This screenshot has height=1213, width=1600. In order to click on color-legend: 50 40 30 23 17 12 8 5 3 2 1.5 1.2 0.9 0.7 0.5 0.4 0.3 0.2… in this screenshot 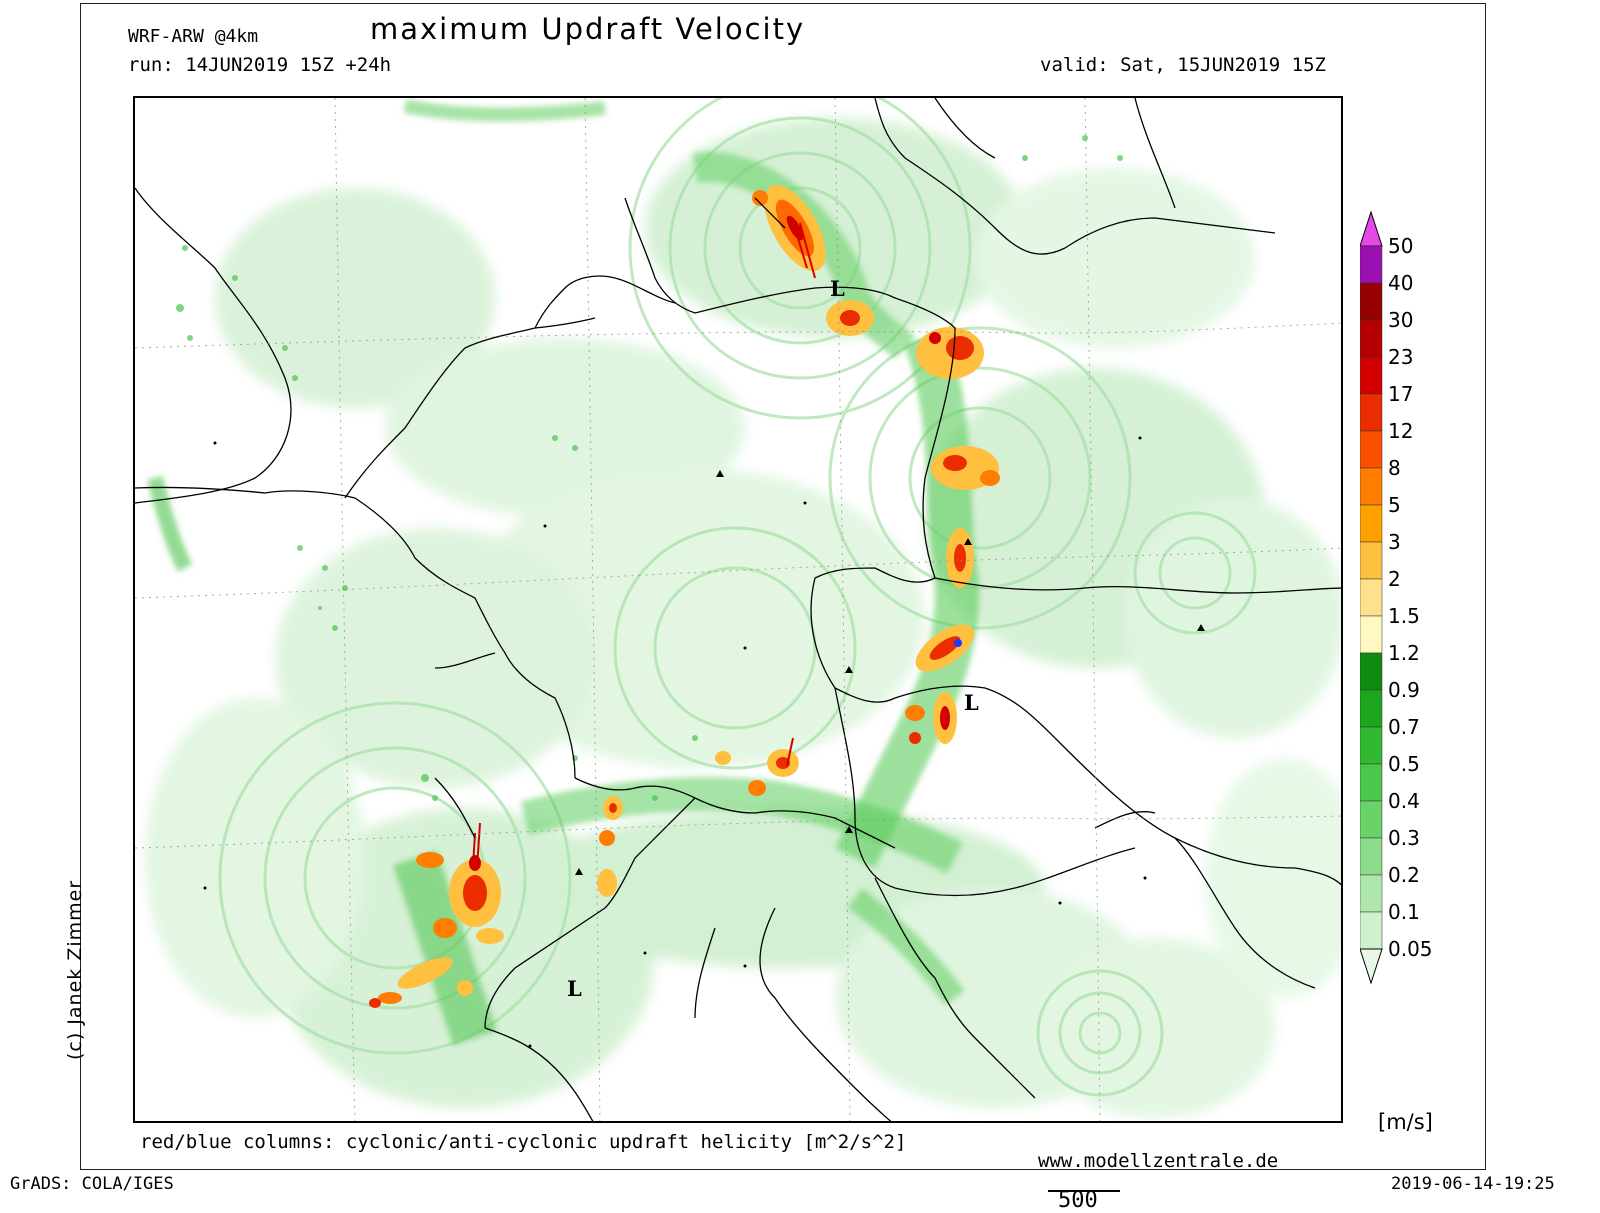, I will do `click(1429, 605)`.